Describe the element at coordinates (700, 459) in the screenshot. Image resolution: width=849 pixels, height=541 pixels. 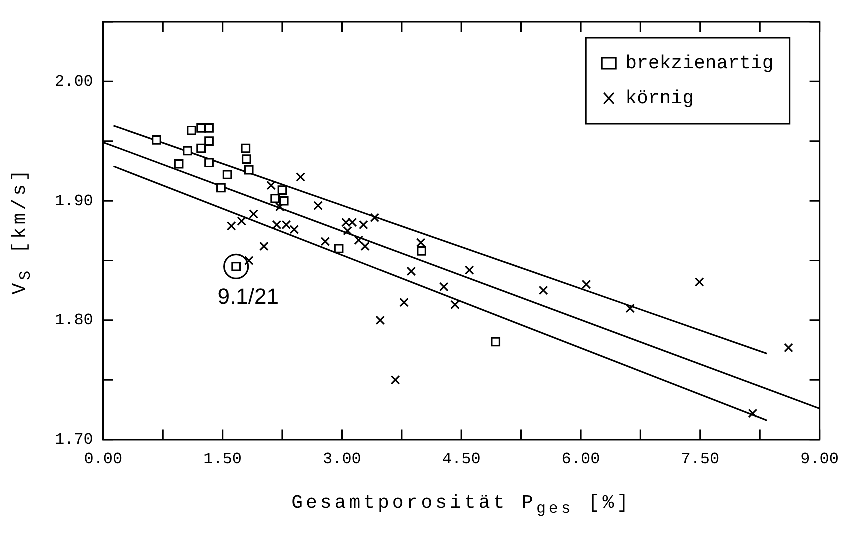
I see `x-tick-label: 7.50` at that location.